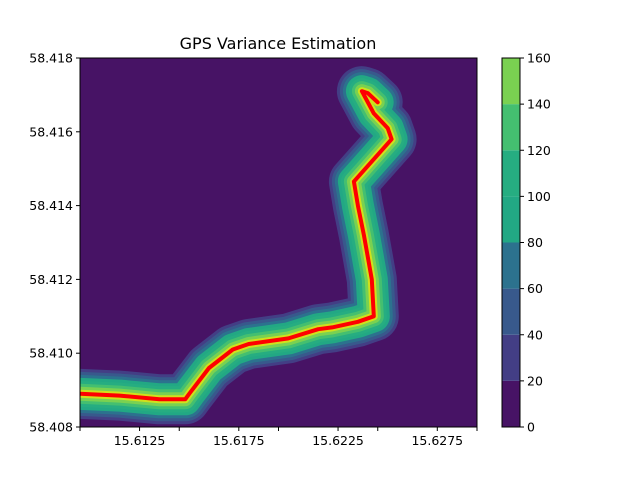 This screenshot has width=640, height=480. I want to click on colorbar-tick-label: 120, so click(539, 150).